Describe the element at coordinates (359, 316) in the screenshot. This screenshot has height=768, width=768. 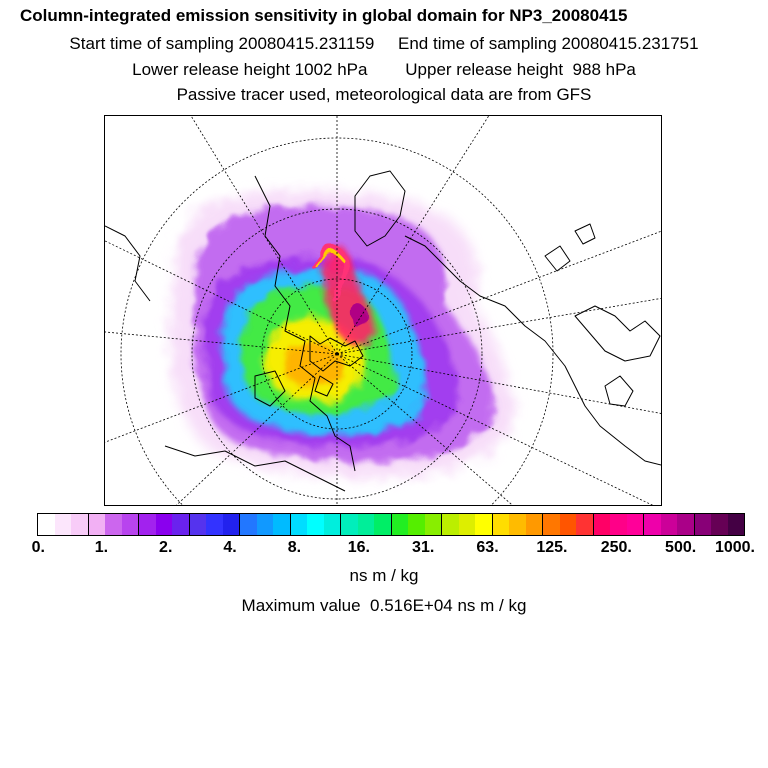
I see `field-dark-core` at that location.